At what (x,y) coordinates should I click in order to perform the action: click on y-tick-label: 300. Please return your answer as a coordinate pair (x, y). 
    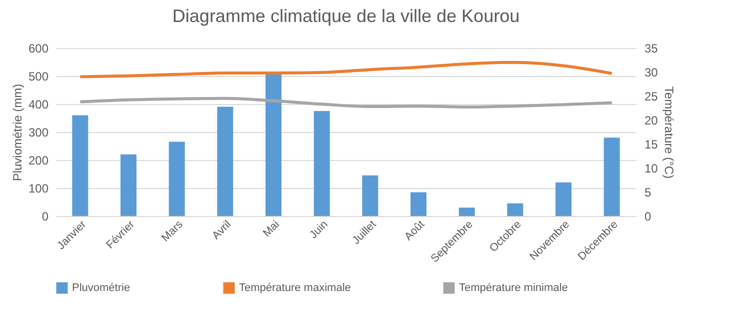
    Looking at the image, I should click on (38, 133).